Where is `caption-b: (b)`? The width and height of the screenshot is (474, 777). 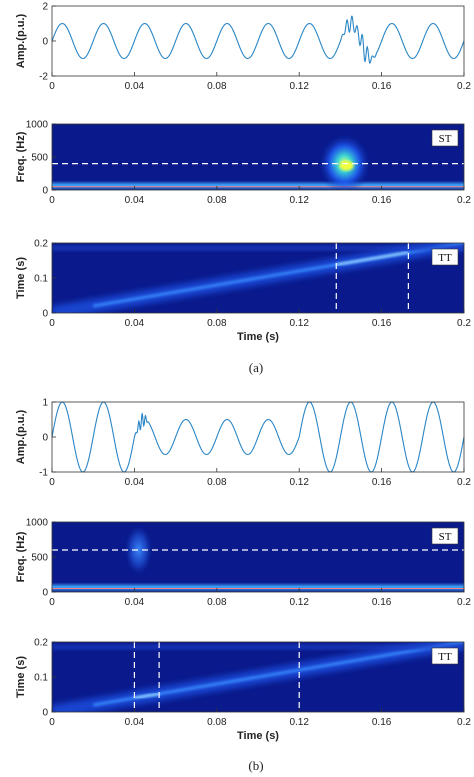 caption-b: (b) is located at coordinates (255, 765).